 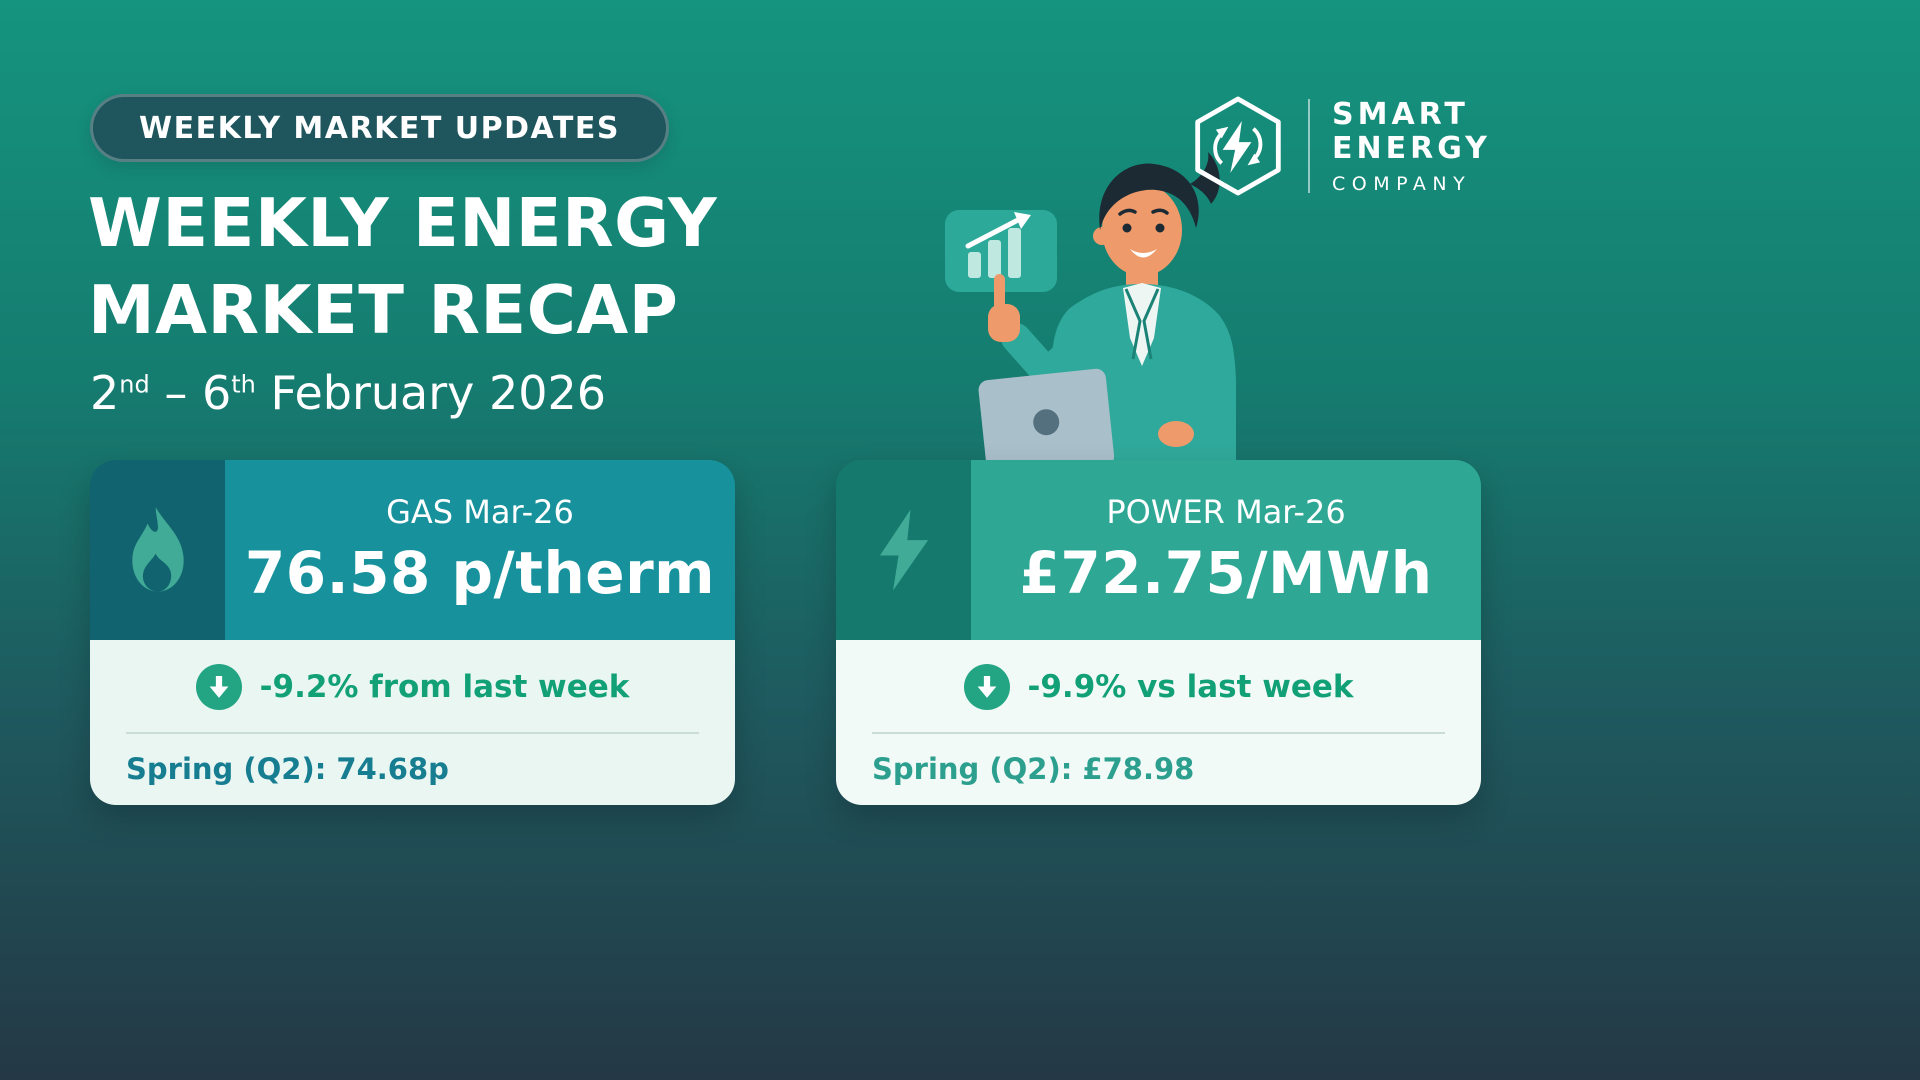 I want to click on page-title: WEEKLY ENERGY MARKET RECAP, so click(x=402, y=267).